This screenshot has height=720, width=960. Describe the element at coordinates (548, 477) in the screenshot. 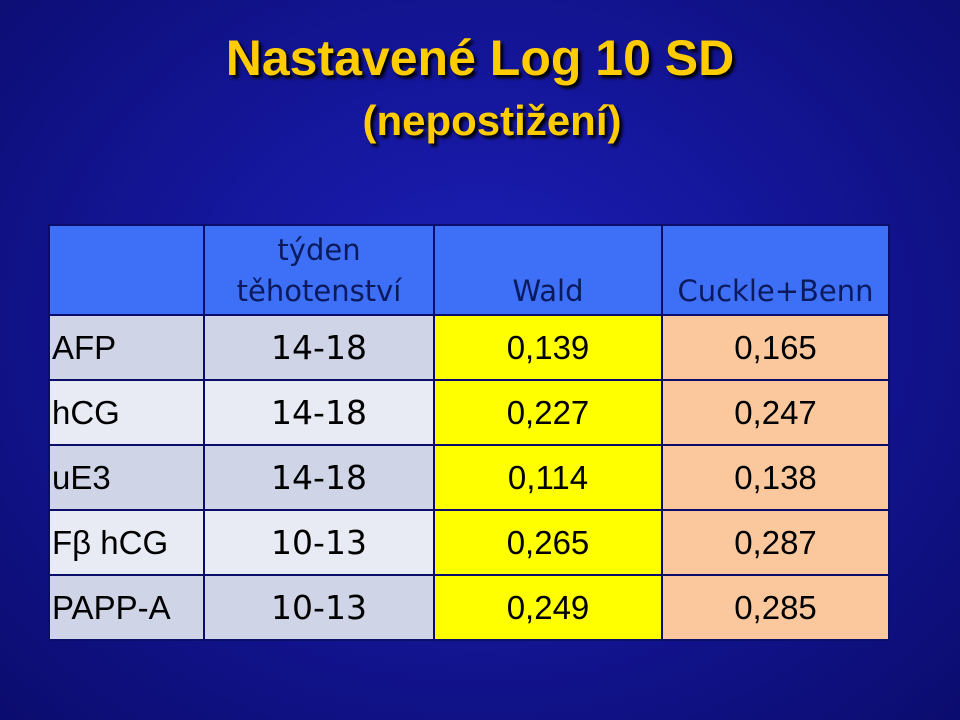

I see `wald-cell: 0,114` at that location.